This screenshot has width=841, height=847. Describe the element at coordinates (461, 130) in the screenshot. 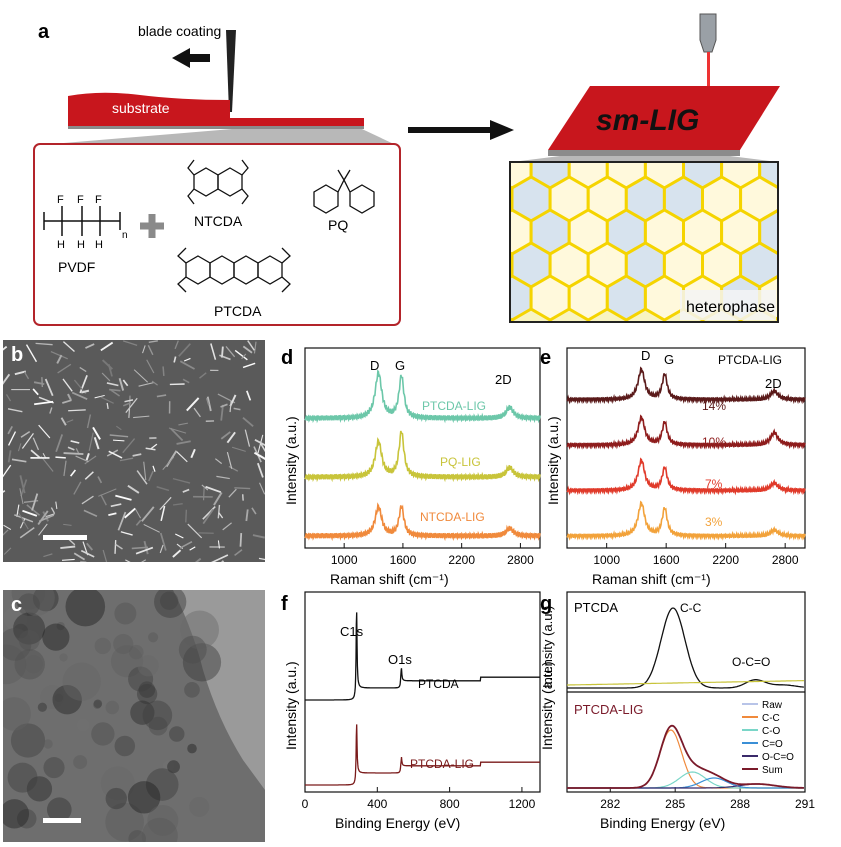

I see `right-arrow-icon` at that location.